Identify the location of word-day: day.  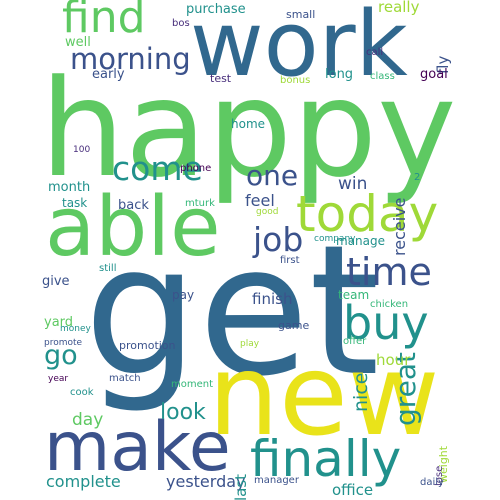
(88, 420).